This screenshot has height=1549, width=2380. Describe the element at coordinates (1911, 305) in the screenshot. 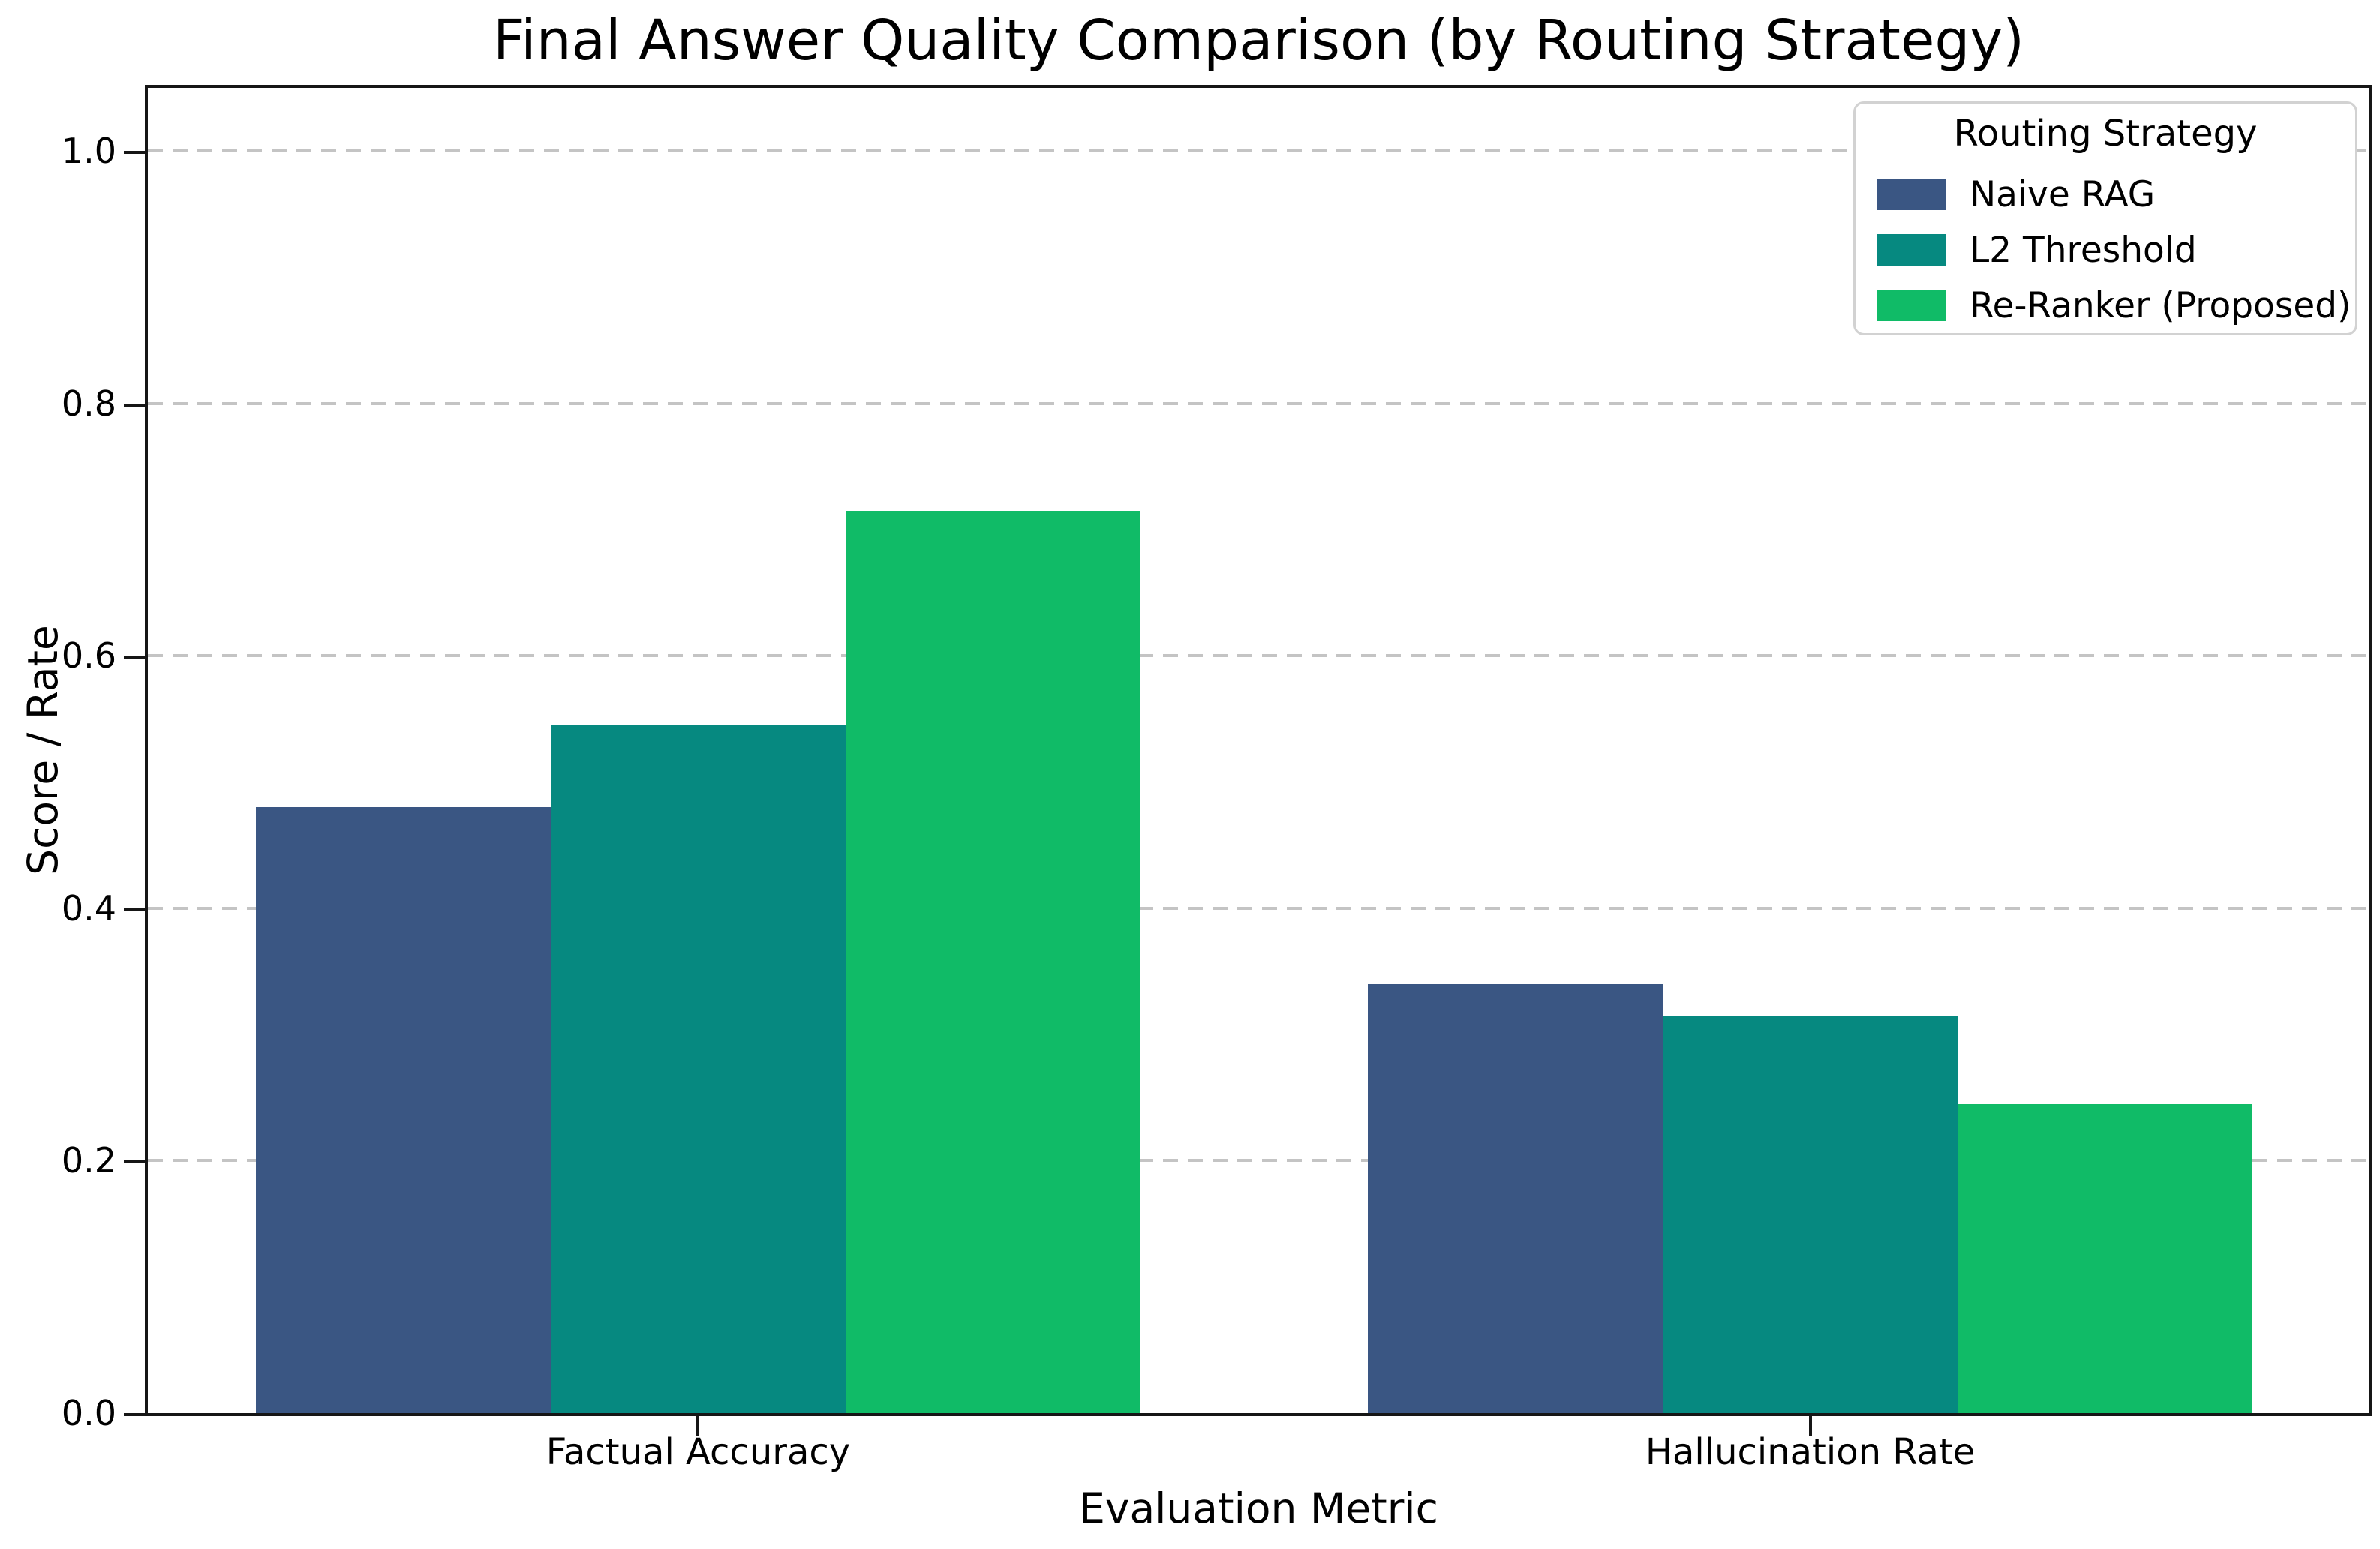

I see `legend-swatch-re-ranker-proposed` at that location.